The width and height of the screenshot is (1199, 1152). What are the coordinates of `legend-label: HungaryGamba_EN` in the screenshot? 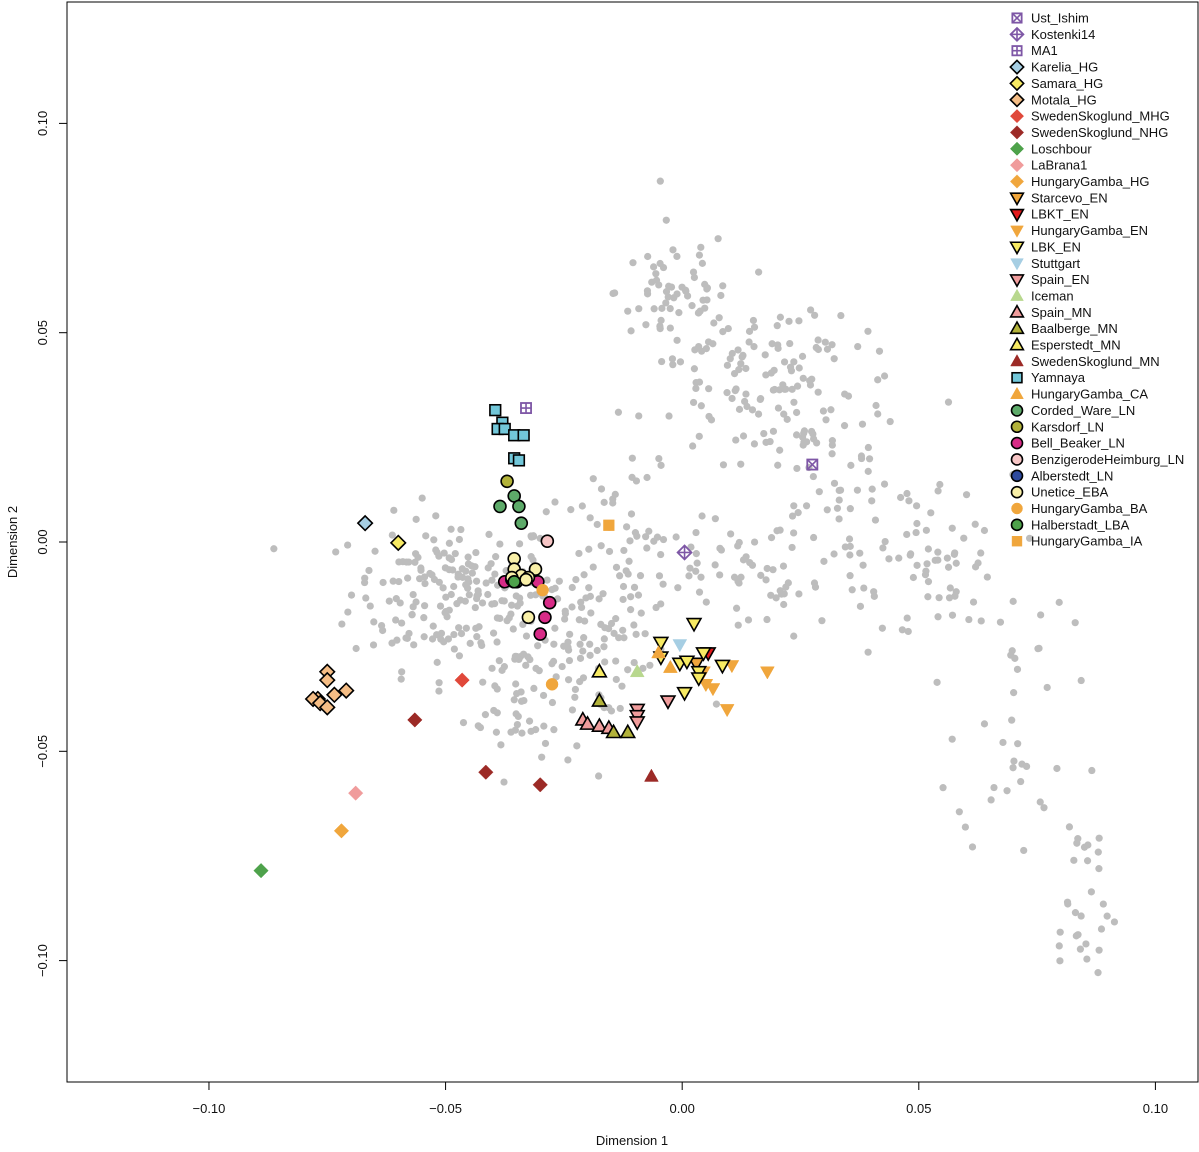 It's located at (1089, 230).